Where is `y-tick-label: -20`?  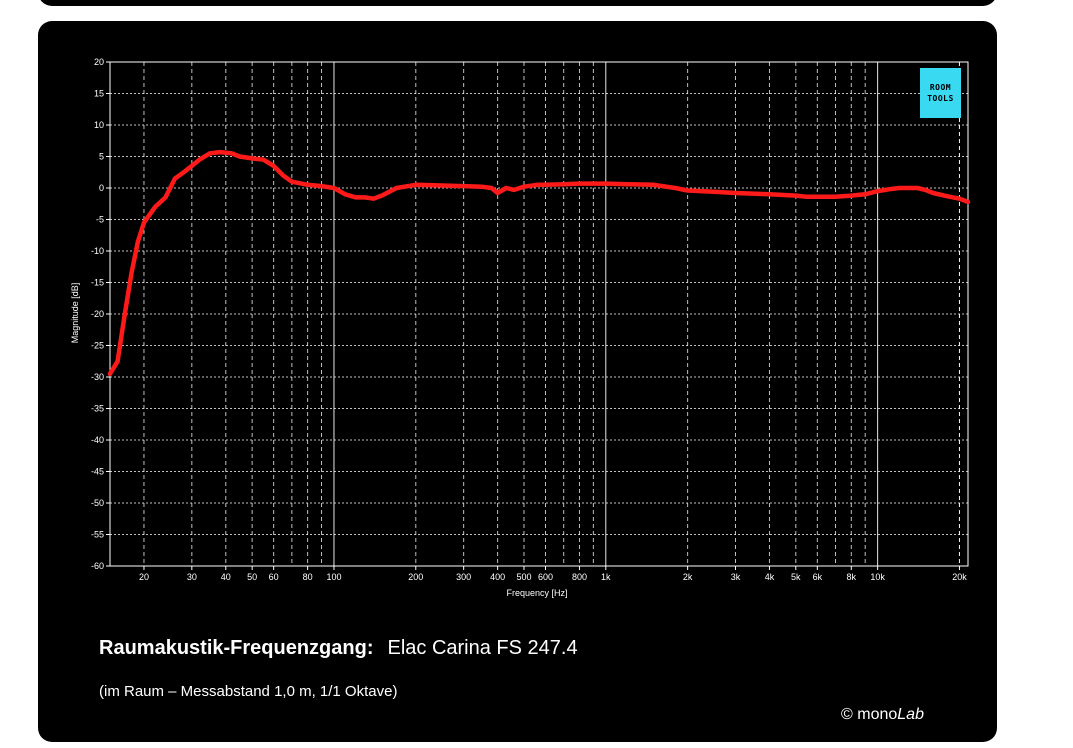 y-tick-label: -20 is located at coordinates (97, 314).